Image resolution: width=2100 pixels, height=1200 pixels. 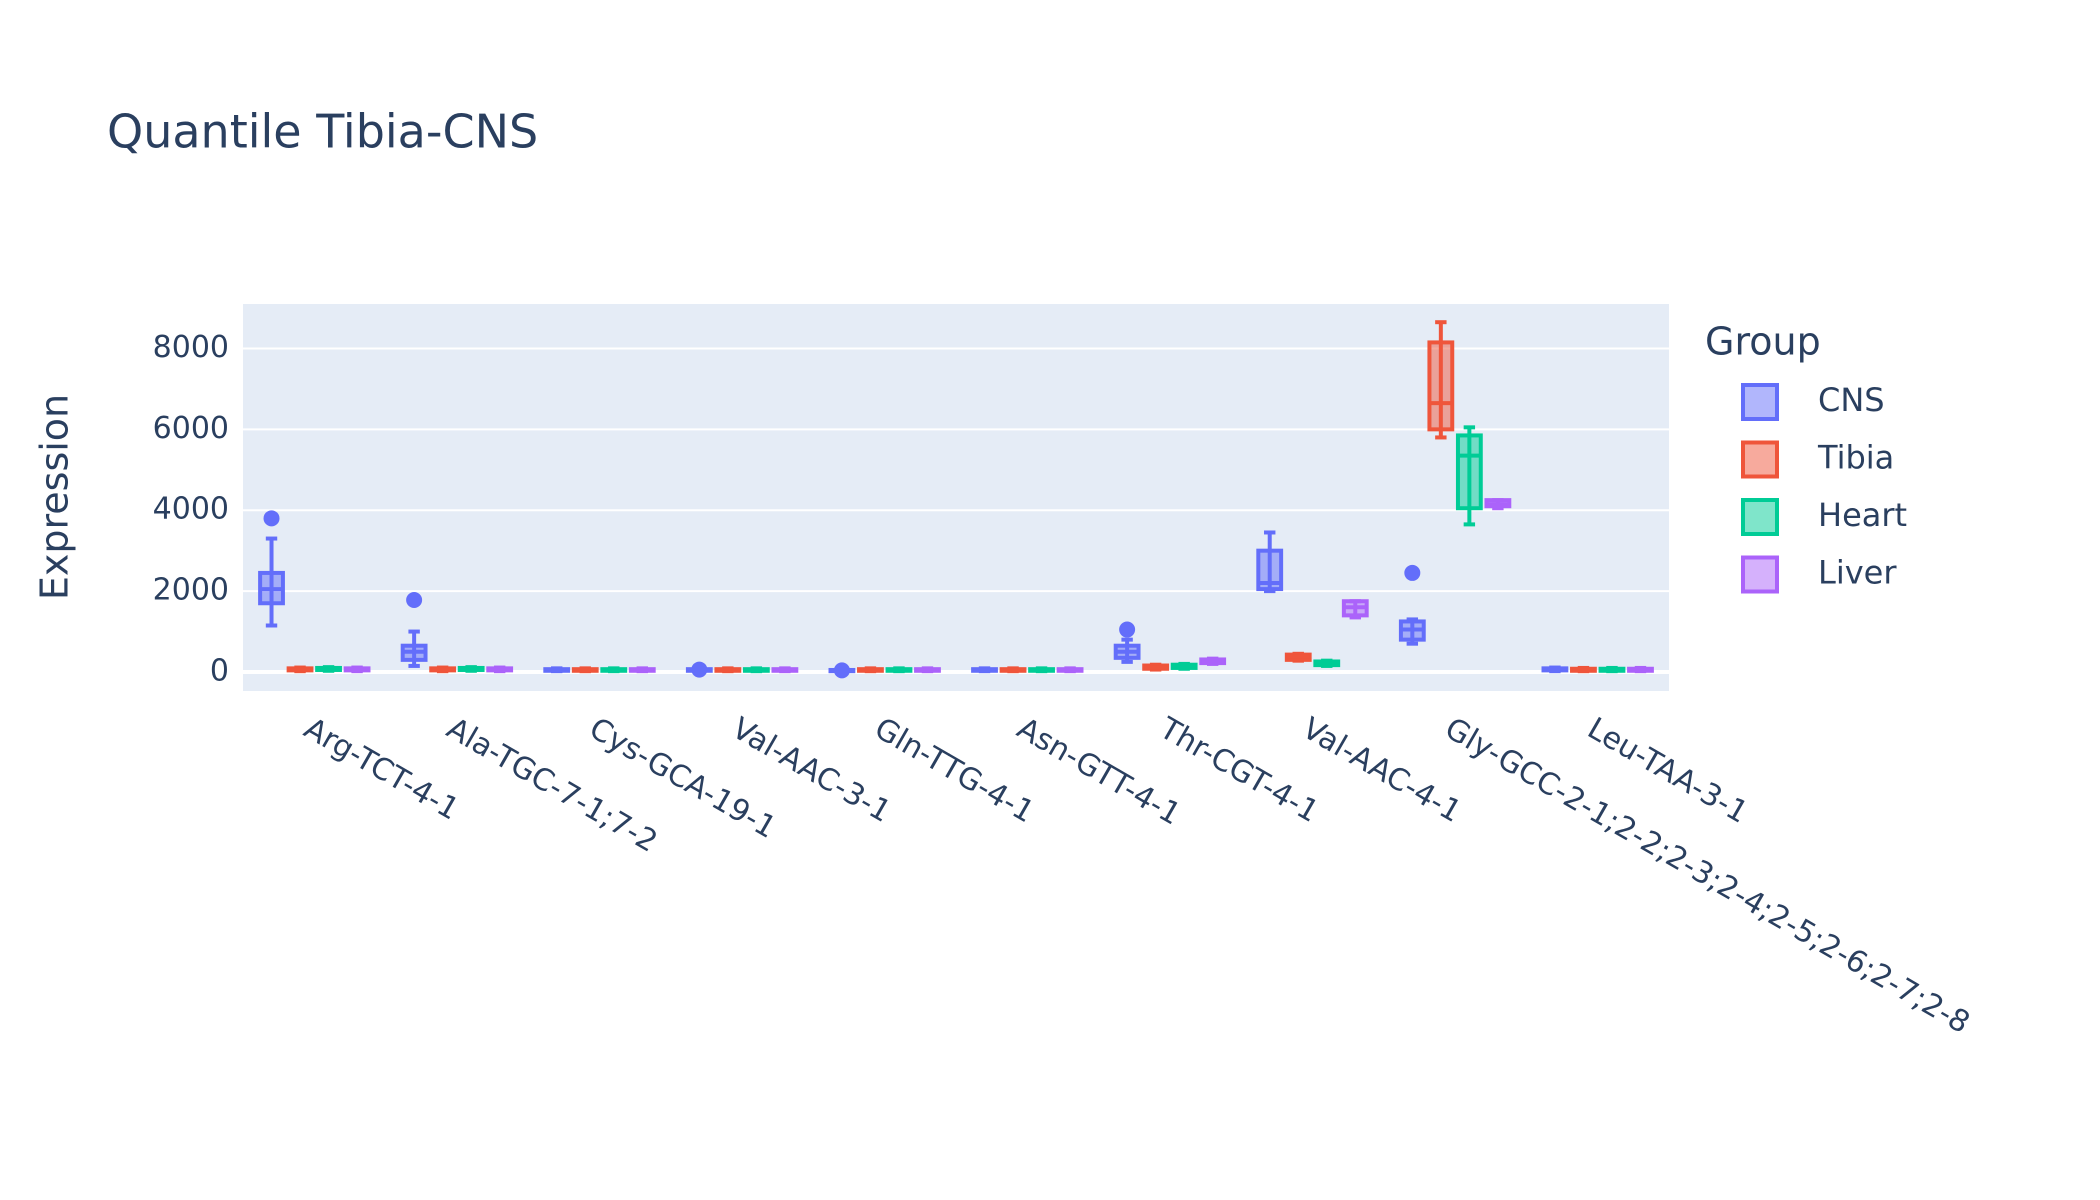 I want to click on chart-title: Quantile Tibia-CNS, so click(x=322, y=132).